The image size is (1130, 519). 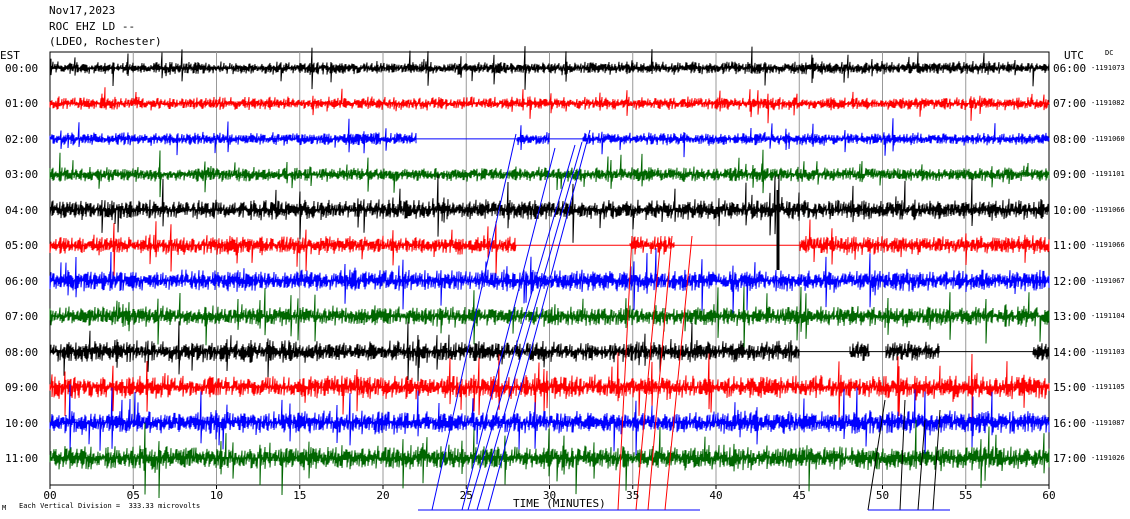 What do you see at coordinates (1070, 458) in the screenshot?
I see `right-time-label: 17:00` at bounding box center [1070, 458].